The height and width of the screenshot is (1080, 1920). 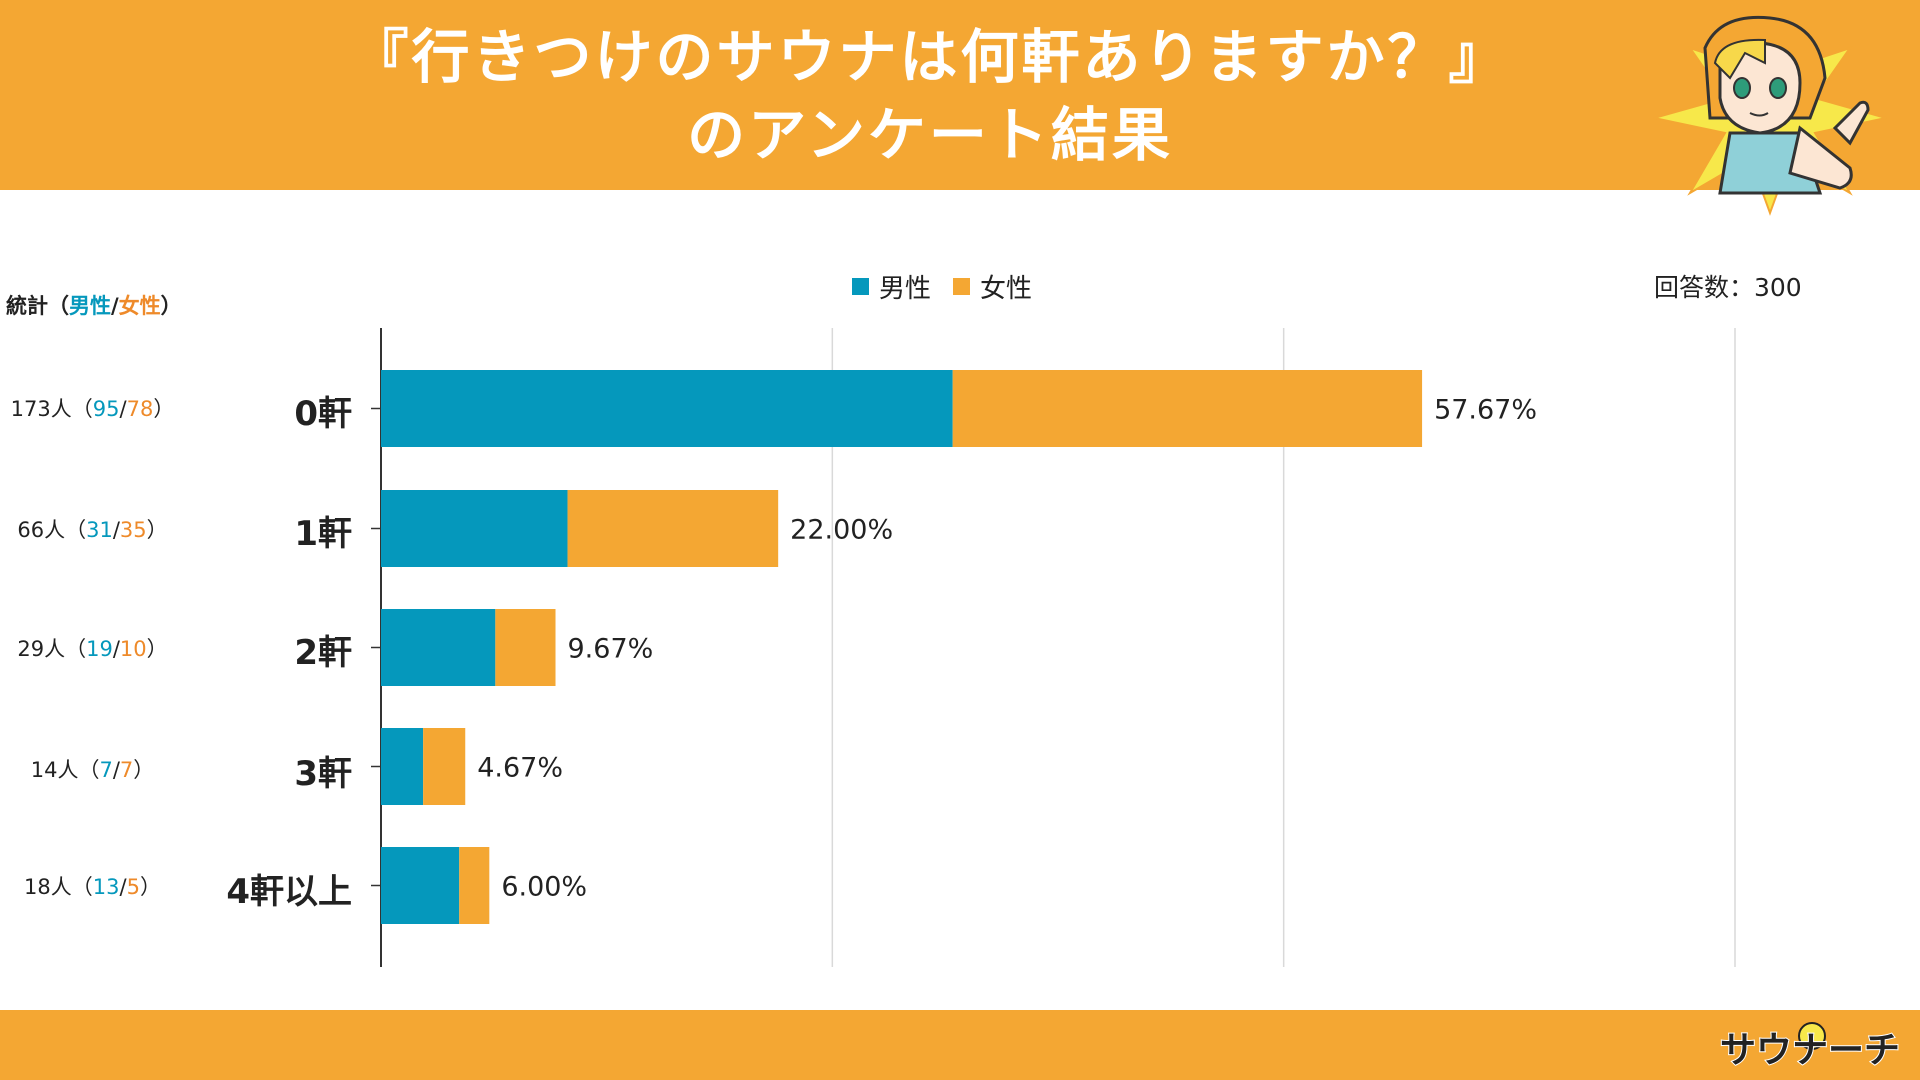 I want to click on stat-female: 7, so click(x=126, y=770).